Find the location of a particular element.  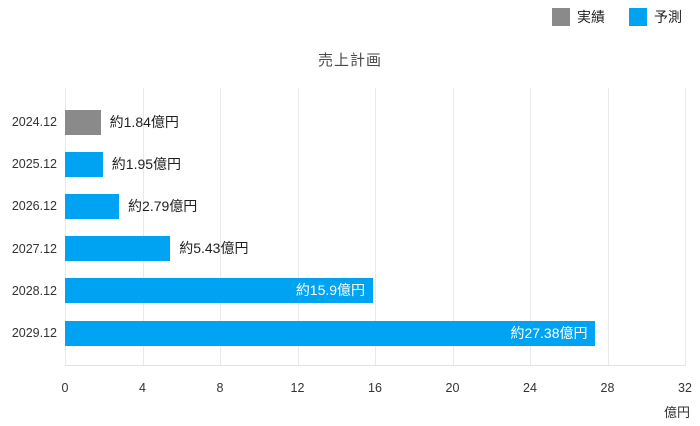

legend-item-forecast: 予測 is located at coordinates (655, 17).